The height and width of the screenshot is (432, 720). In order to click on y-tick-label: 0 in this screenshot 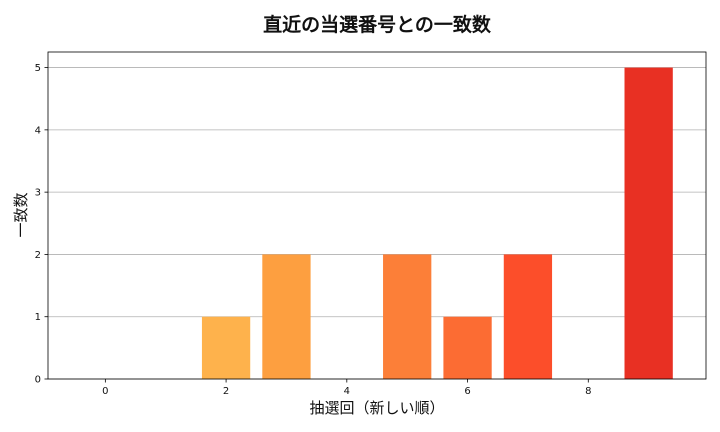, I will do `click(38, 380)`.